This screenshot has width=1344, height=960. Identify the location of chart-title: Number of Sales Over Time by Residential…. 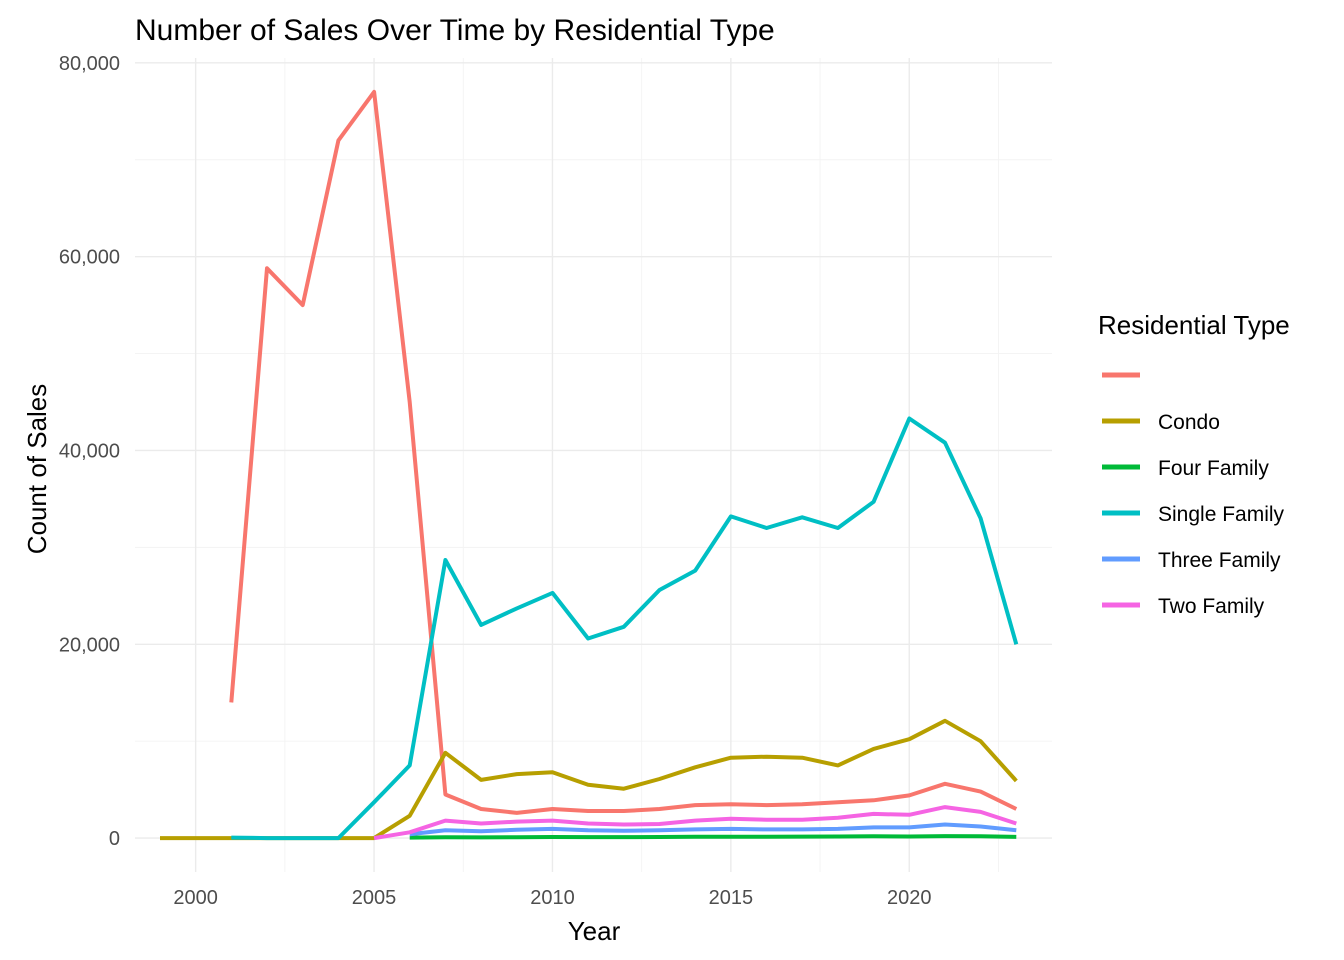
(455, 30).